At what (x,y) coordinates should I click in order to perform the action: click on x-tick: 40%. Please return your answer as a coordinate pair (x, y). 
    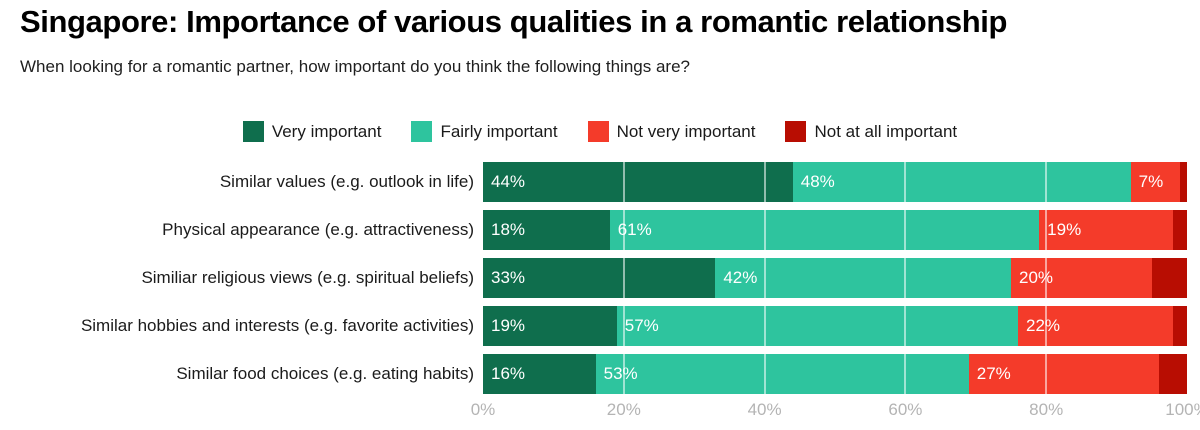
    Looking at the image, I should click on (764, 409).